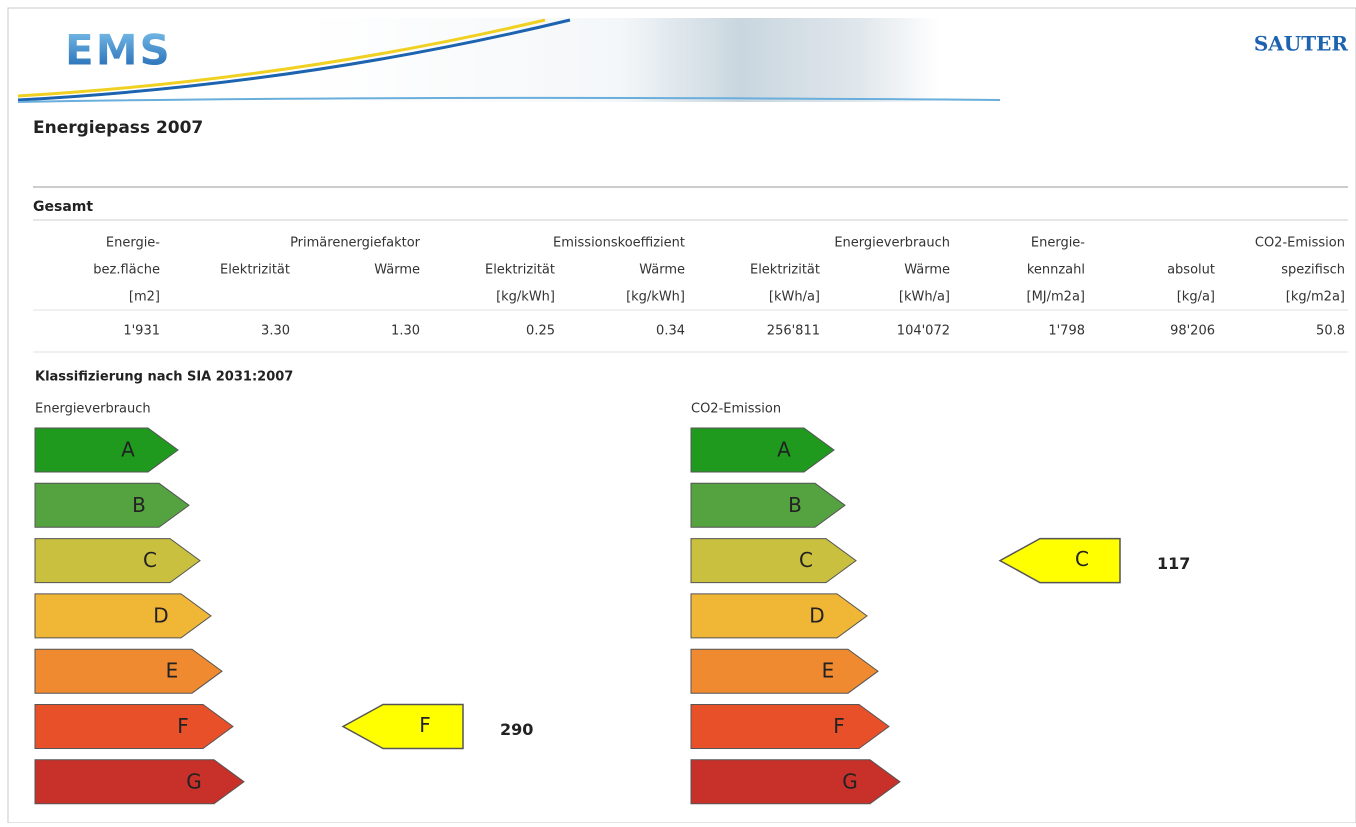 This screenshot has height=827, width=1356. What do you see at coordinates (141, 331) in the screenshot?
I see `table-cell: 1'931` at bounding box center [141, 331].